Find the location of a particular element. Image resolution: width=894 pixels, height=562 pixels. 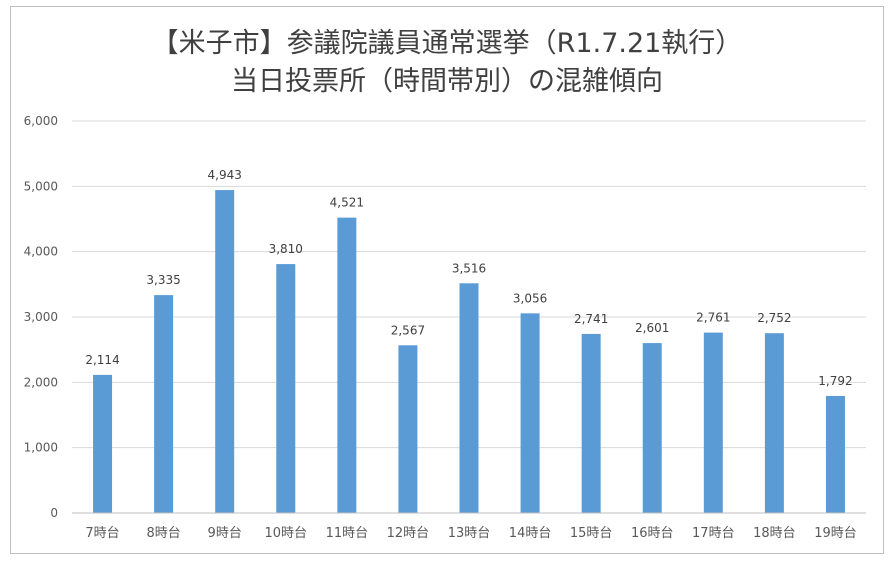

y-tick-label: 5,000 is located at coordinates (41, 186).